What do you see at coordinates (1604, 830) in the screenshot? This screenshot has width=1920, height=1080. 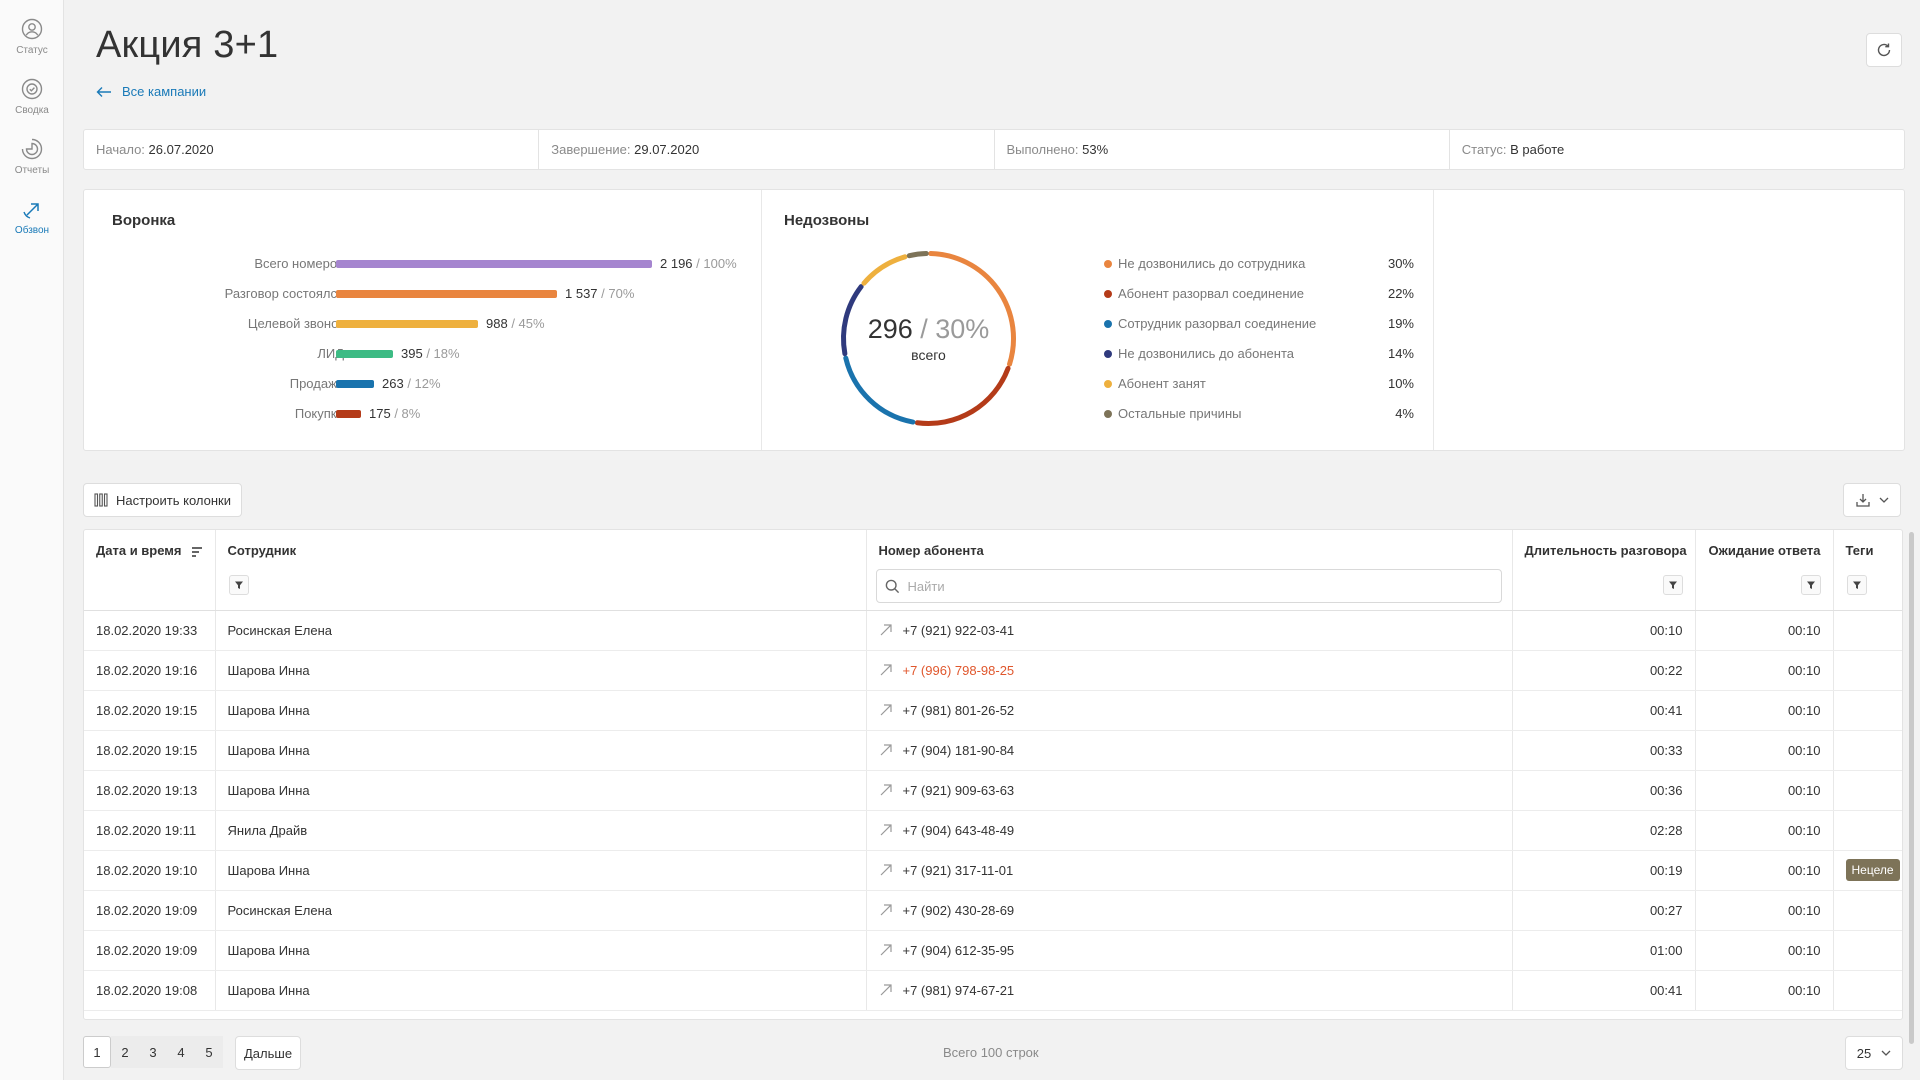 I see `cell-duration: 02:28` at bounding box center [1604, 830].